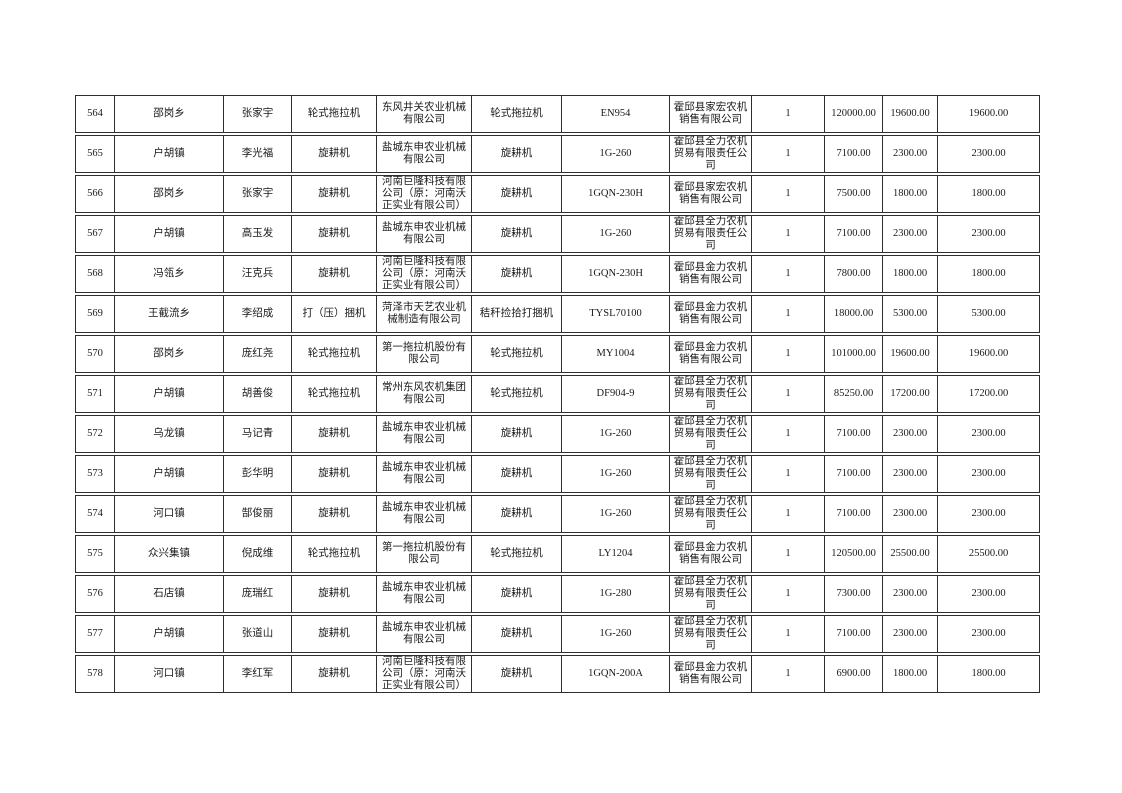 The width and height of the screenshot is (1122, 793). I want to click on cell-row-number: 566, so click(95, 194).